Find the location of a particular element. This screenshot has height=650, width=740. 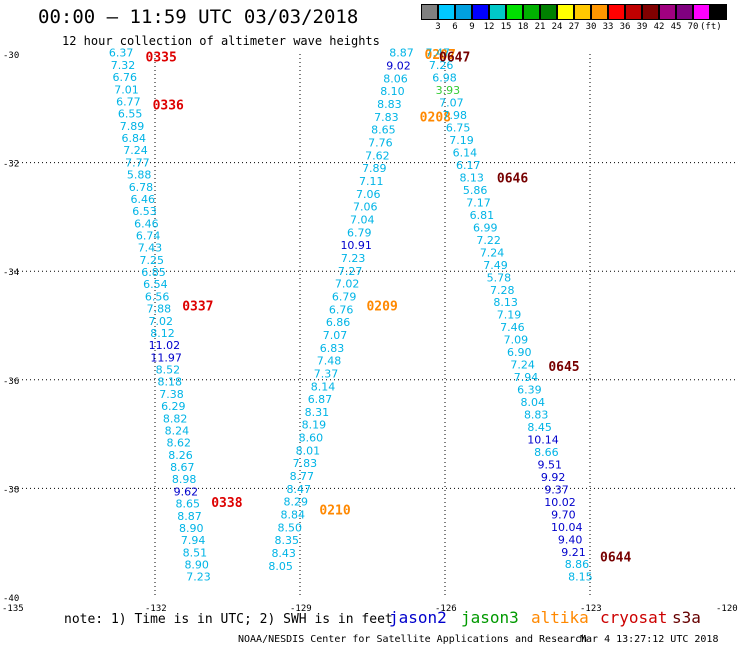

y-tick-label: -38 is located at coordinates (11, 490).